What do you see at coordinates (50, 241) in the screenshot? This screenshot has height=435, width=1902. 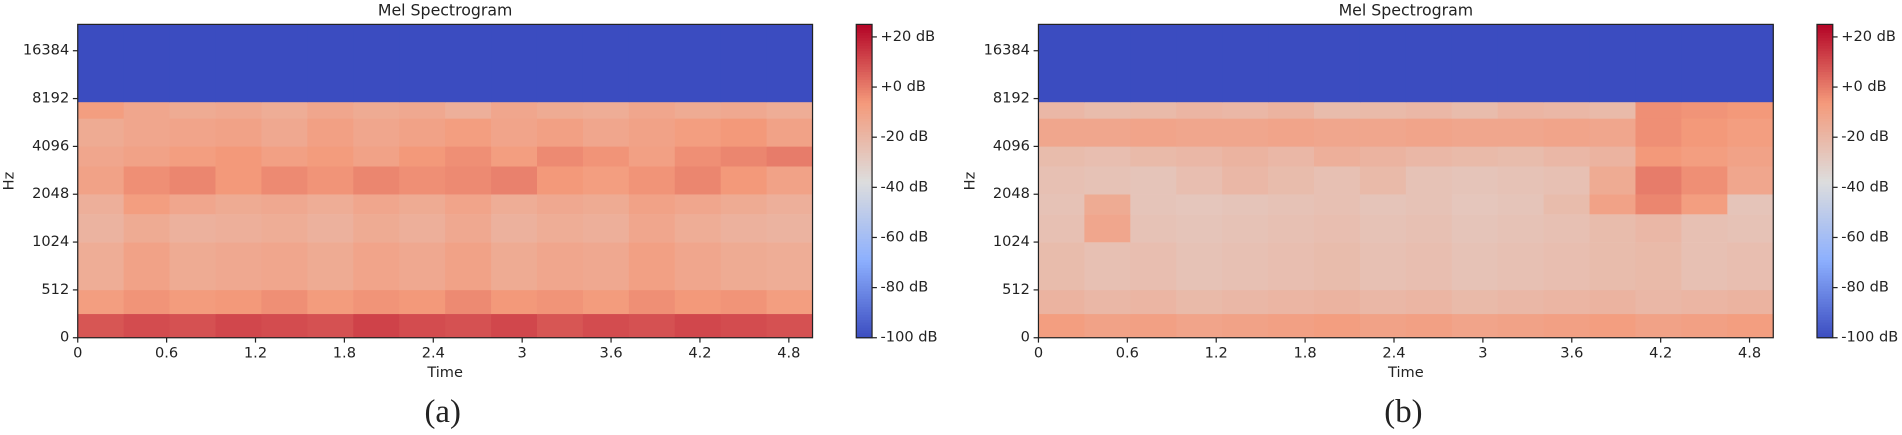 I see `y-tick-label: 1024` at bounding box center [50, 241].